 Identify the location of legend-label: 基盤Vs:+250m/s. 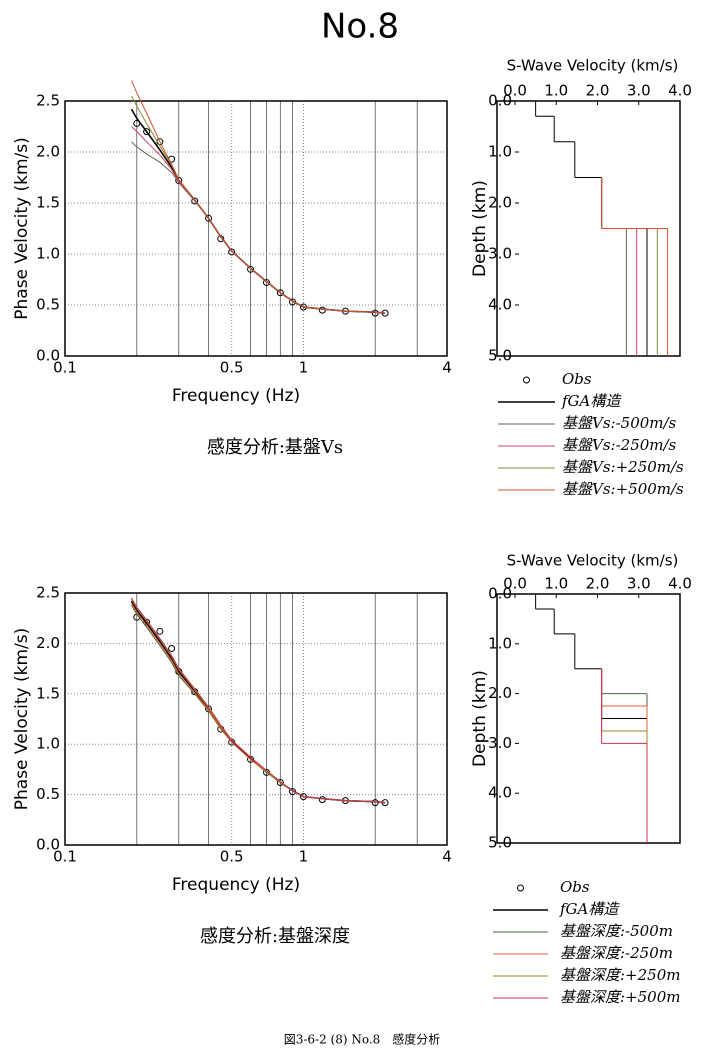
(623, 467).